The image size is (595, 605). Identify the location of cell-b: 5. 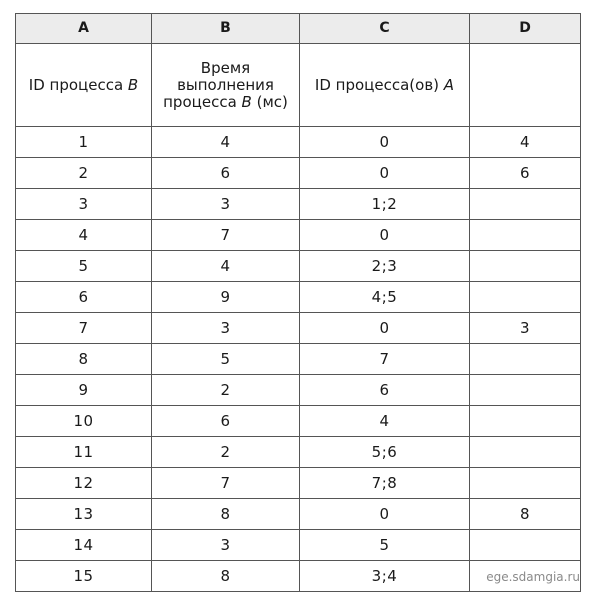
(225, 359).